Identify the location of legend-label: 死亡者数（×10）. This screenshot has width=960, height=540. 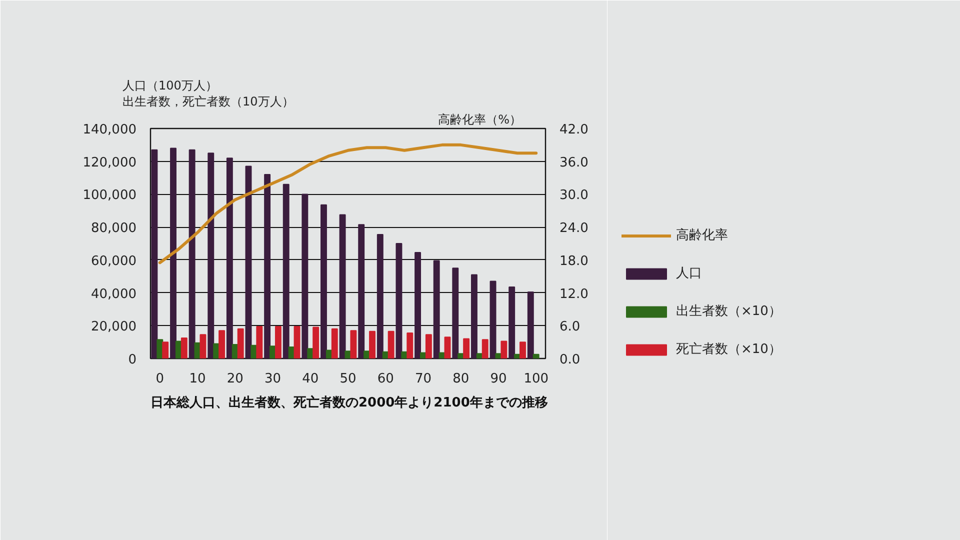
(729, 349).